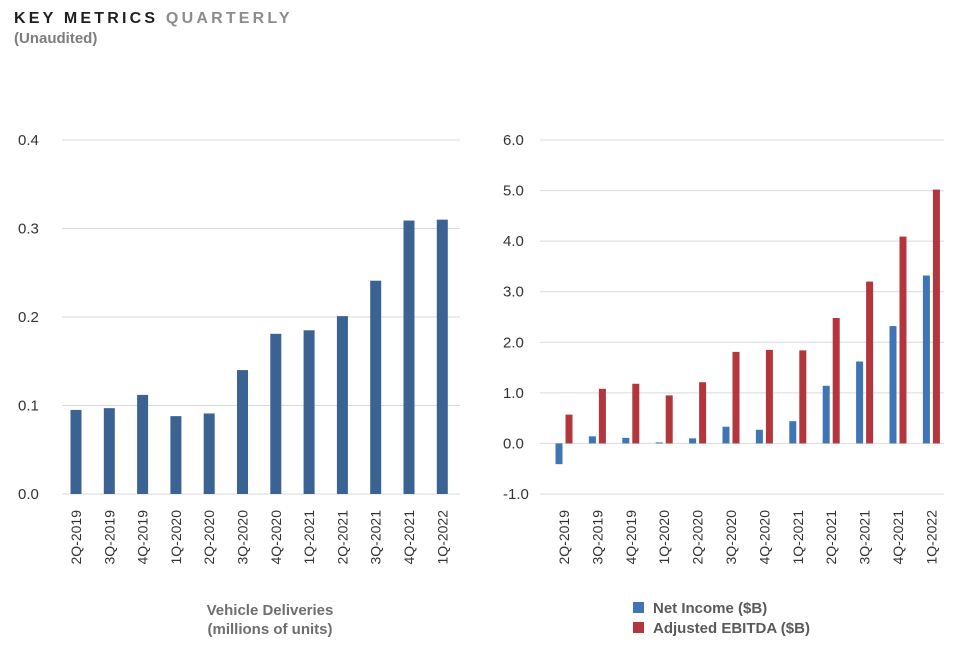 The image size is (959, 657). I want to click on page-title: KEY METRICS QUARTERLY, so click(153, 19).